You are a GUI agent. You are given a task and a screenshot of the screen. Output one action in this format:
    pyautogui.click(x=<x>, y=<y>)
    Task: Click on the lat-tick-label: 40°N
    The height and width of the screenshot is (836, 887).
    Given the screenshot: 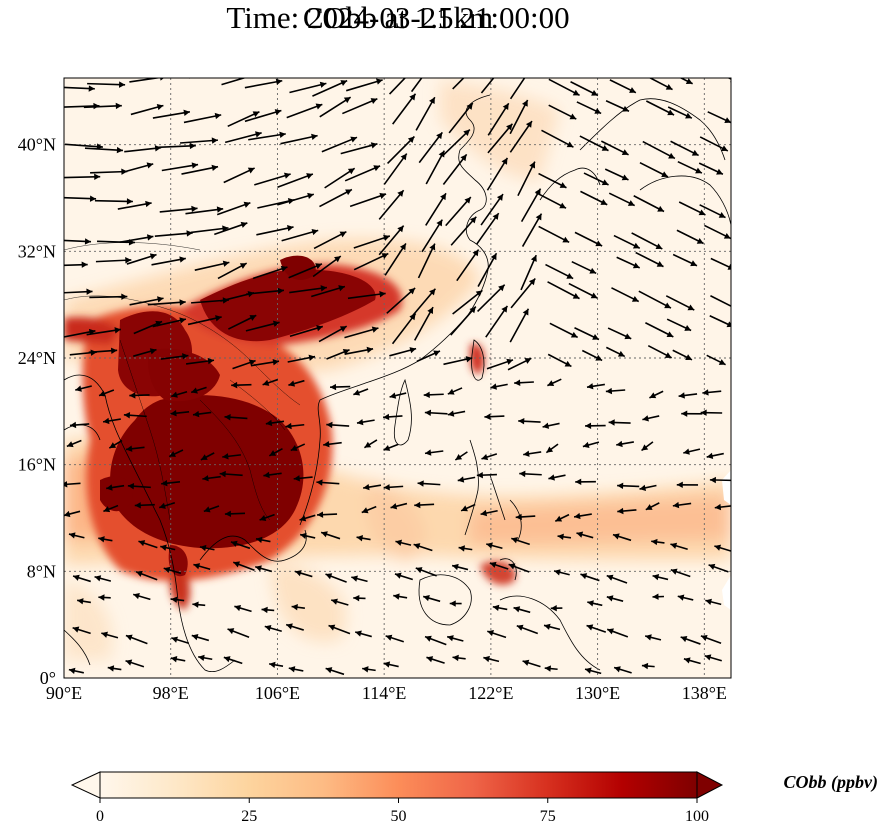 What is the action you would take?
    pyautogui.click(x=37, y=145)
    